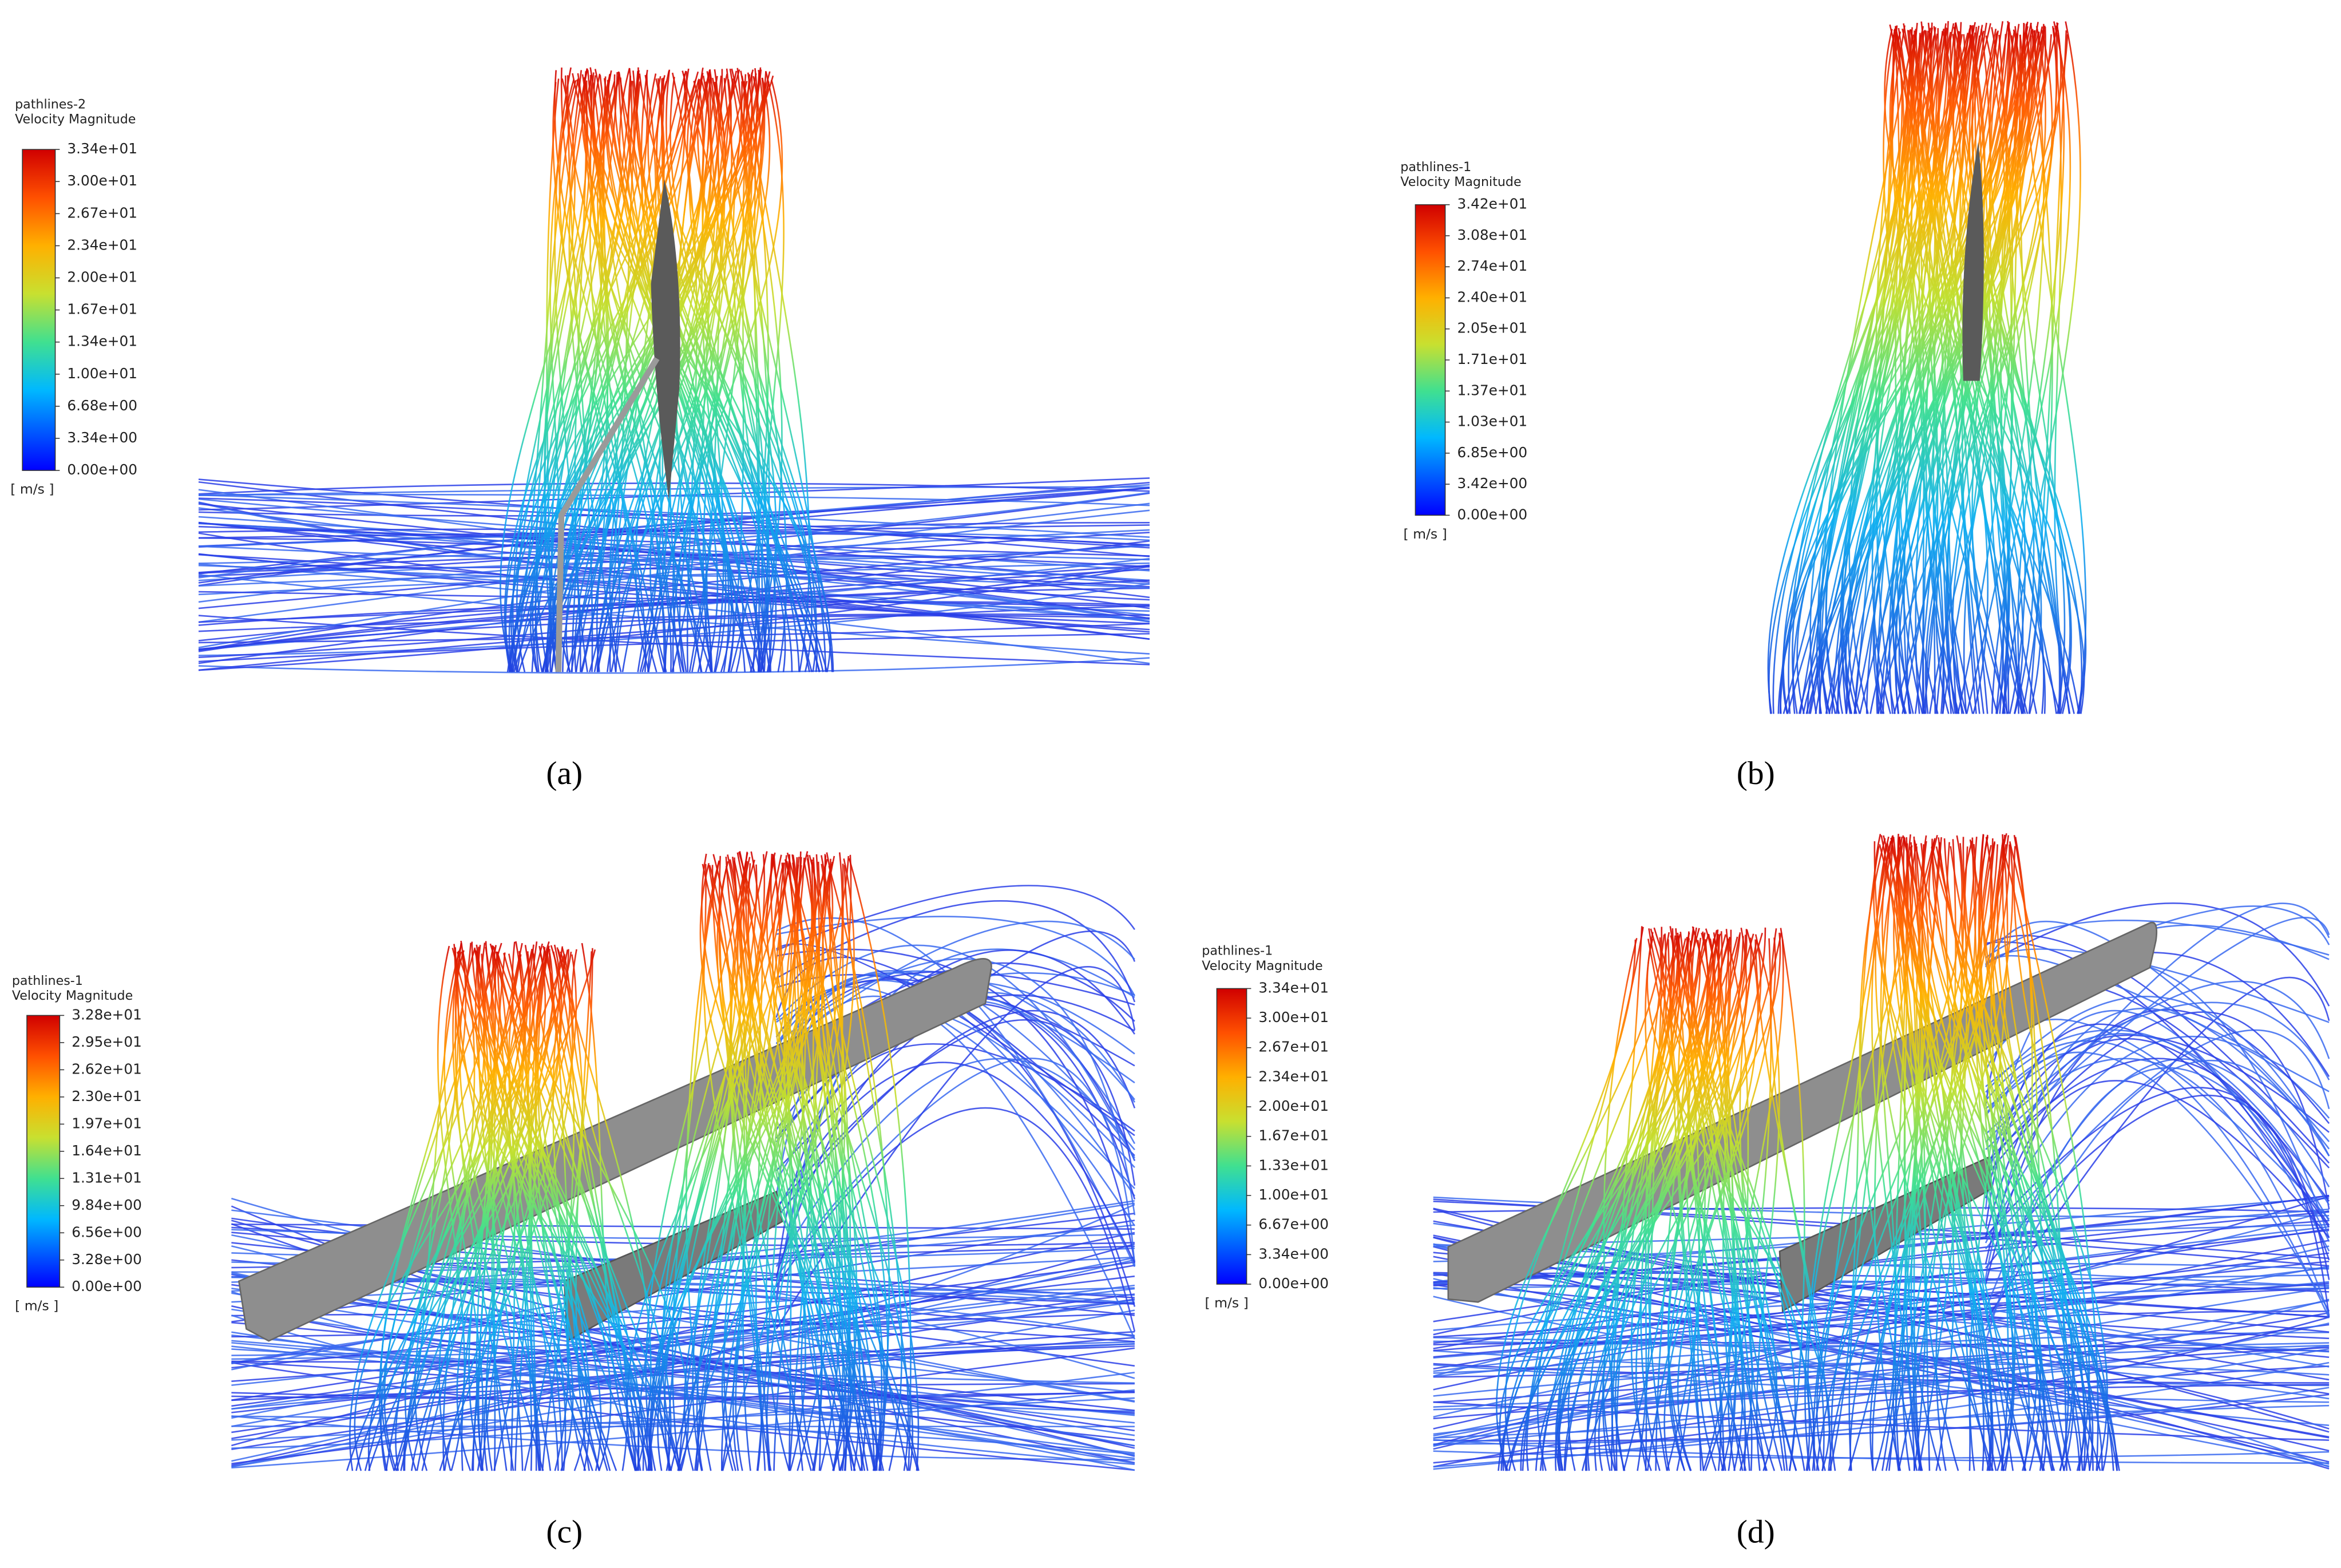 Image resolution: width=2341 pixels, height=1568 pixels. What do you see at coordinates (1231, 1136) in the screenshot?
I see `colorbar` at bounding box center [1231, 1136].